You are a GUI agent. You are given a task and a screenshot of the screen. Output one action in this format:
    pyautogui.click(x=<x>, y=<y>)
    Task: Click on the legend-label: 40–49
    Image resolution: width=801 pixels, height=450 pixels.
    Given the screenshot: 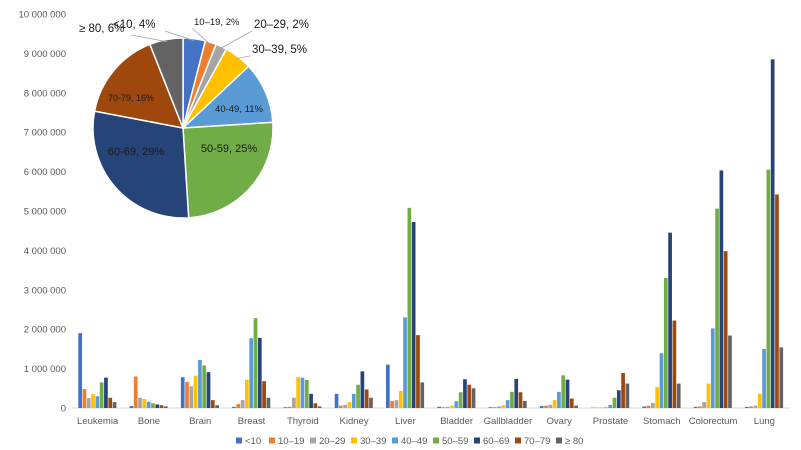 What is the action you would take?
    pyautogui.click(x=414, y=441)
    